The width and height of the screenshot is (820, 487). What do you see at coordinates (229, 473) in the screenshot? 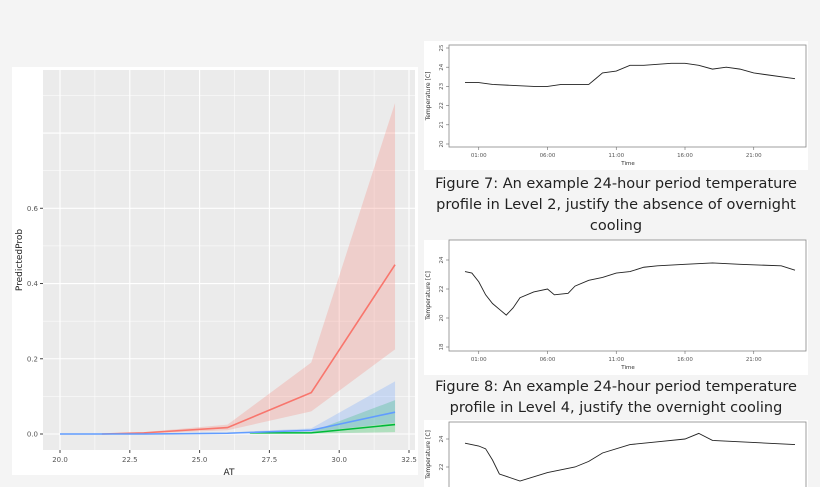
I see `x-axis-label: AT` at bounding box center [229, 473].